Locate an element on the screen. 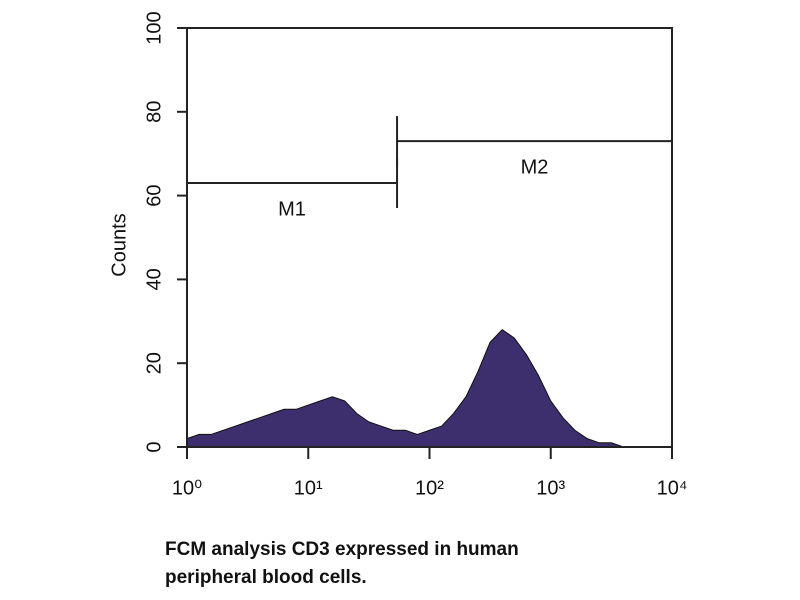 Image resolution: width=800 pixels, height=600 pixels. y-tick-label: 40 is located at coordinates (154, 279).